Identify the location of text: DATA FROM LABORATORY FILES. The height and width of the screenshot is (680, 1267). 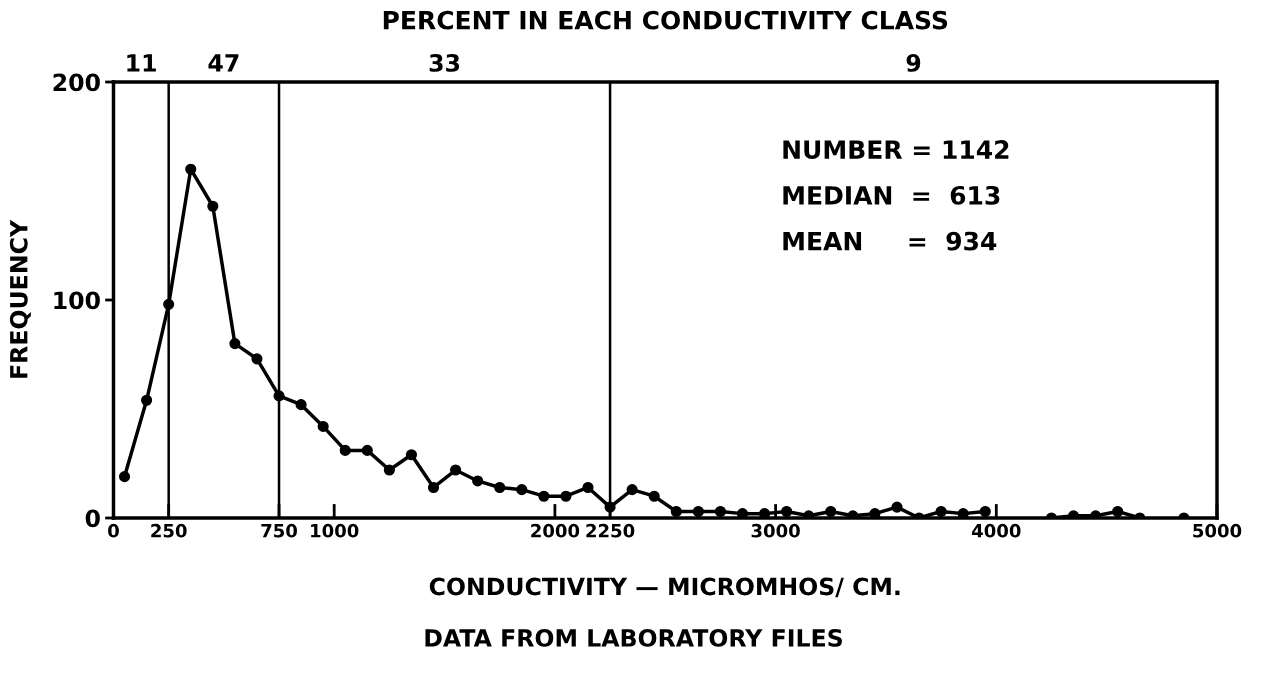
(633, 637).